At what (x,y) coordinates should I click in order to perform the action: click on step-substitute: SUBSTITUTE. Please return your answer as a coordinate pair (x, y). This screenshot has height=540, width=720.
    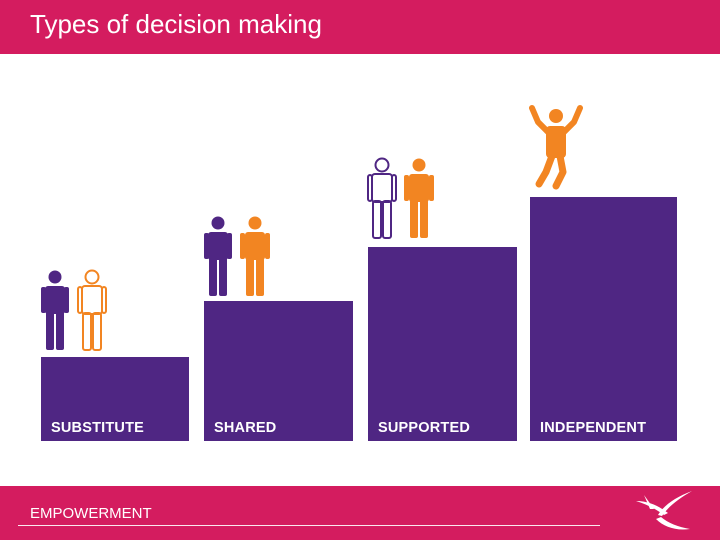
    Looking at the image, I should click on (115, 399).